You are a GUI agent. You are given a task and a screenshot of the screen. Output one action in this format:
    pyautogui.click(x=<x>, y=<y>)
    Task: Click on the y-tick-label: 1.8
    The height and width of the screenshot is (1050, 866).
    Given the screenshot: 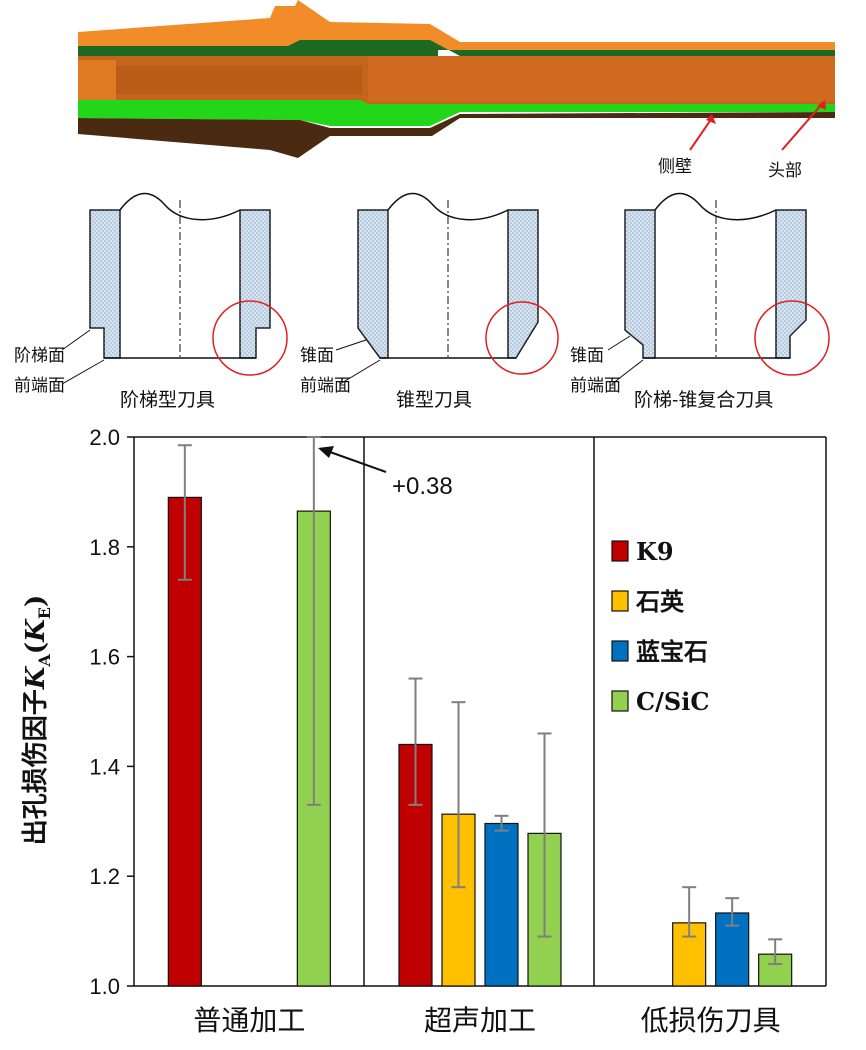 What is the action you would take?
    pyautogui.click(x=104, y=547)
    